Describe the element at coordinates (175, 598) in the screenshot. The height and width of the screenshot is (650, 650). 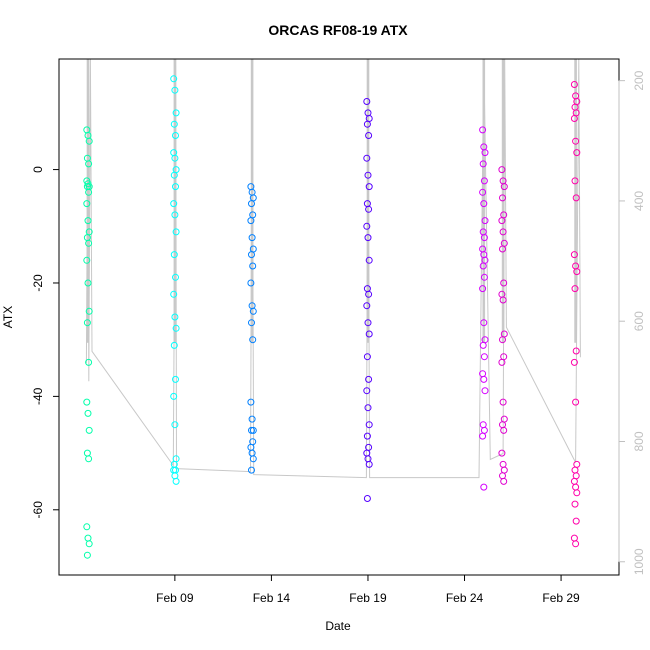
I see `x-tick-label: Feb 09` at that location.